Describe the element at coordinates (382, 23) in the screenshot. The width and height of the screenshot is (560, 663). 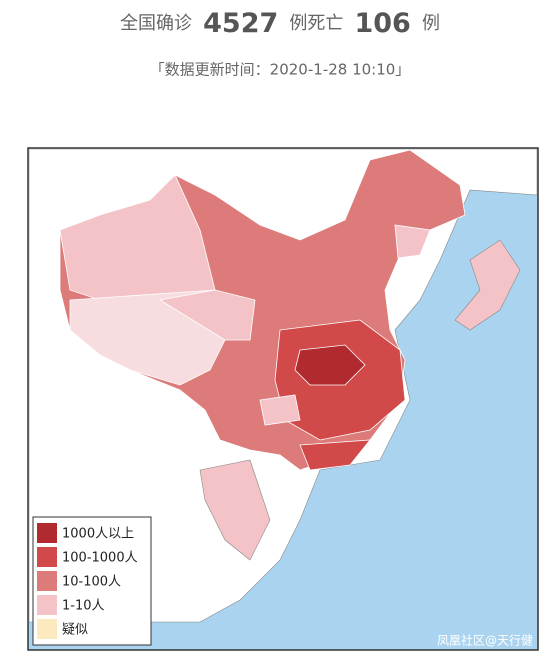
I see `deaths-count: 106` at that location.